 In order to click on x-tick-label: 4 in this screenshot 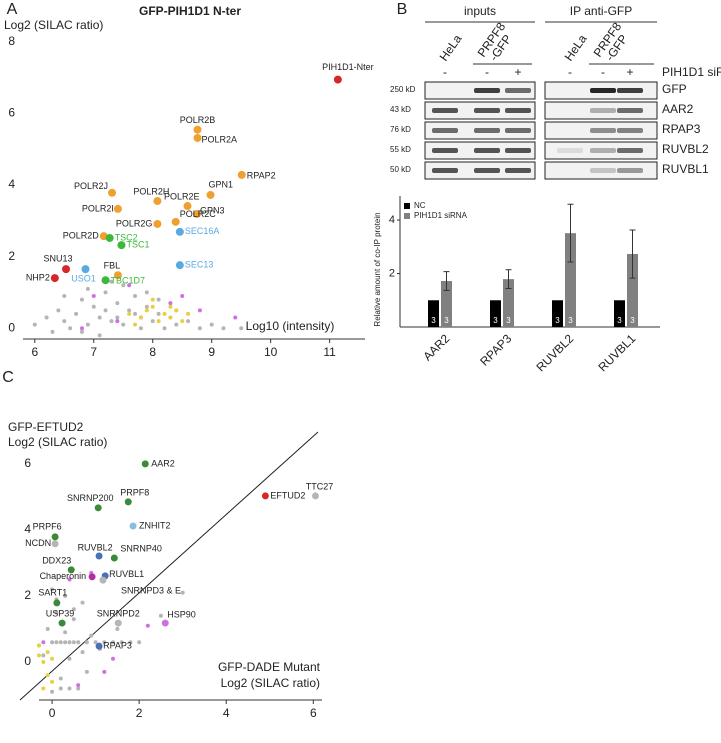, I will do `click(226, 713)`.